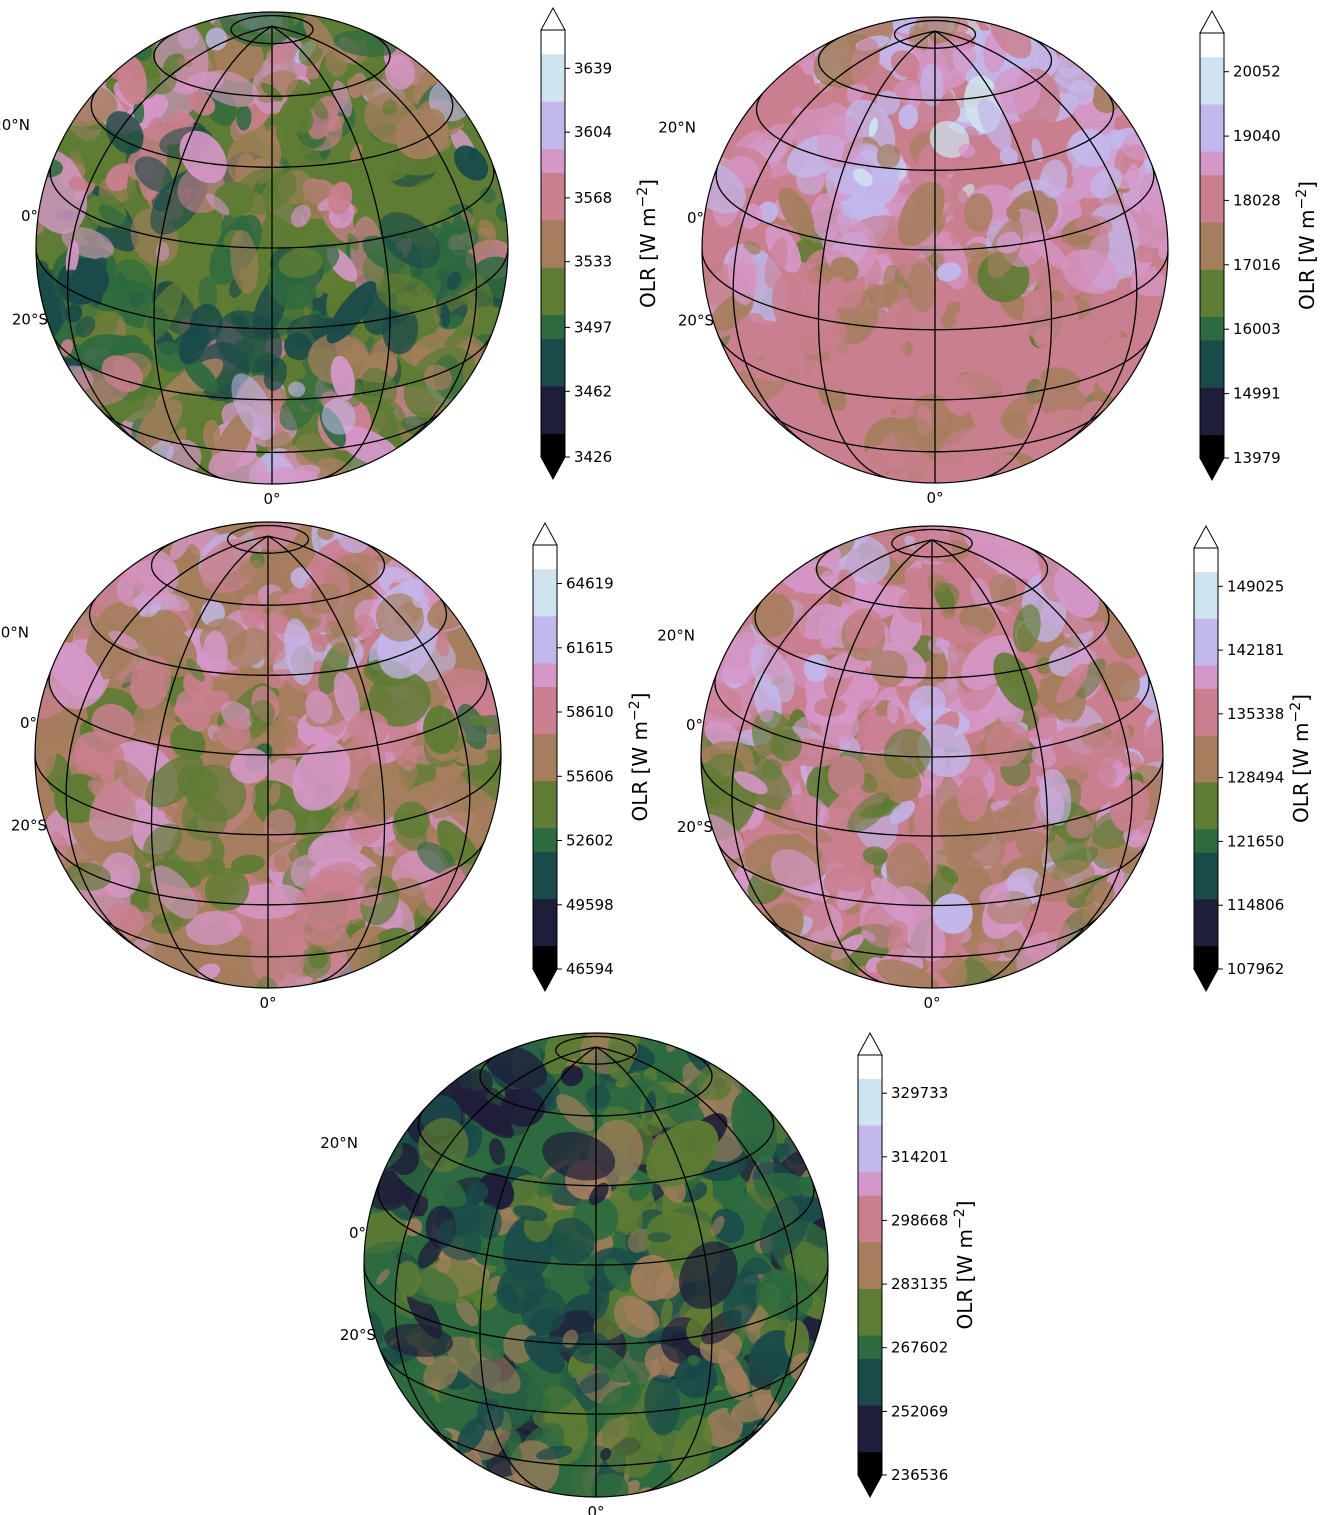 The image size is (1328, 1515). What do you see at coordinates (919, 1157) in the screenshot?
I see `colorbar-tick-label: 314201` at bounding box center [919, 1157].